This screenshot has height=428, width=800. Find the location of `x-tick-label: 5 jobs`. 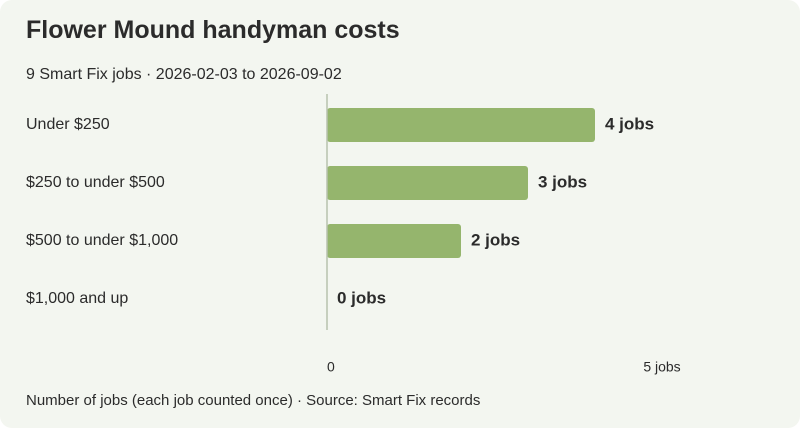

x-tick-label: 5 jobs is located at coordinates (661, 367).